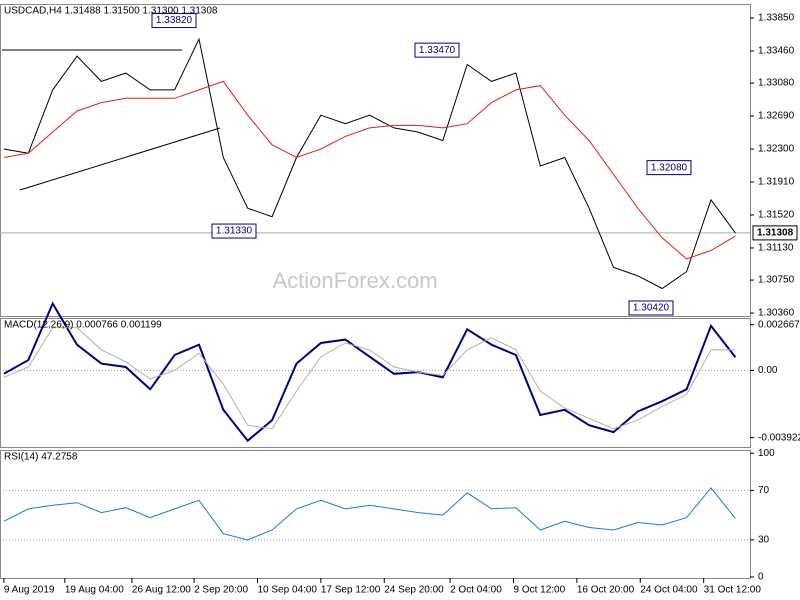  I want to click on x-tick-label: 16 Oct 20:00, so click(606, 590).